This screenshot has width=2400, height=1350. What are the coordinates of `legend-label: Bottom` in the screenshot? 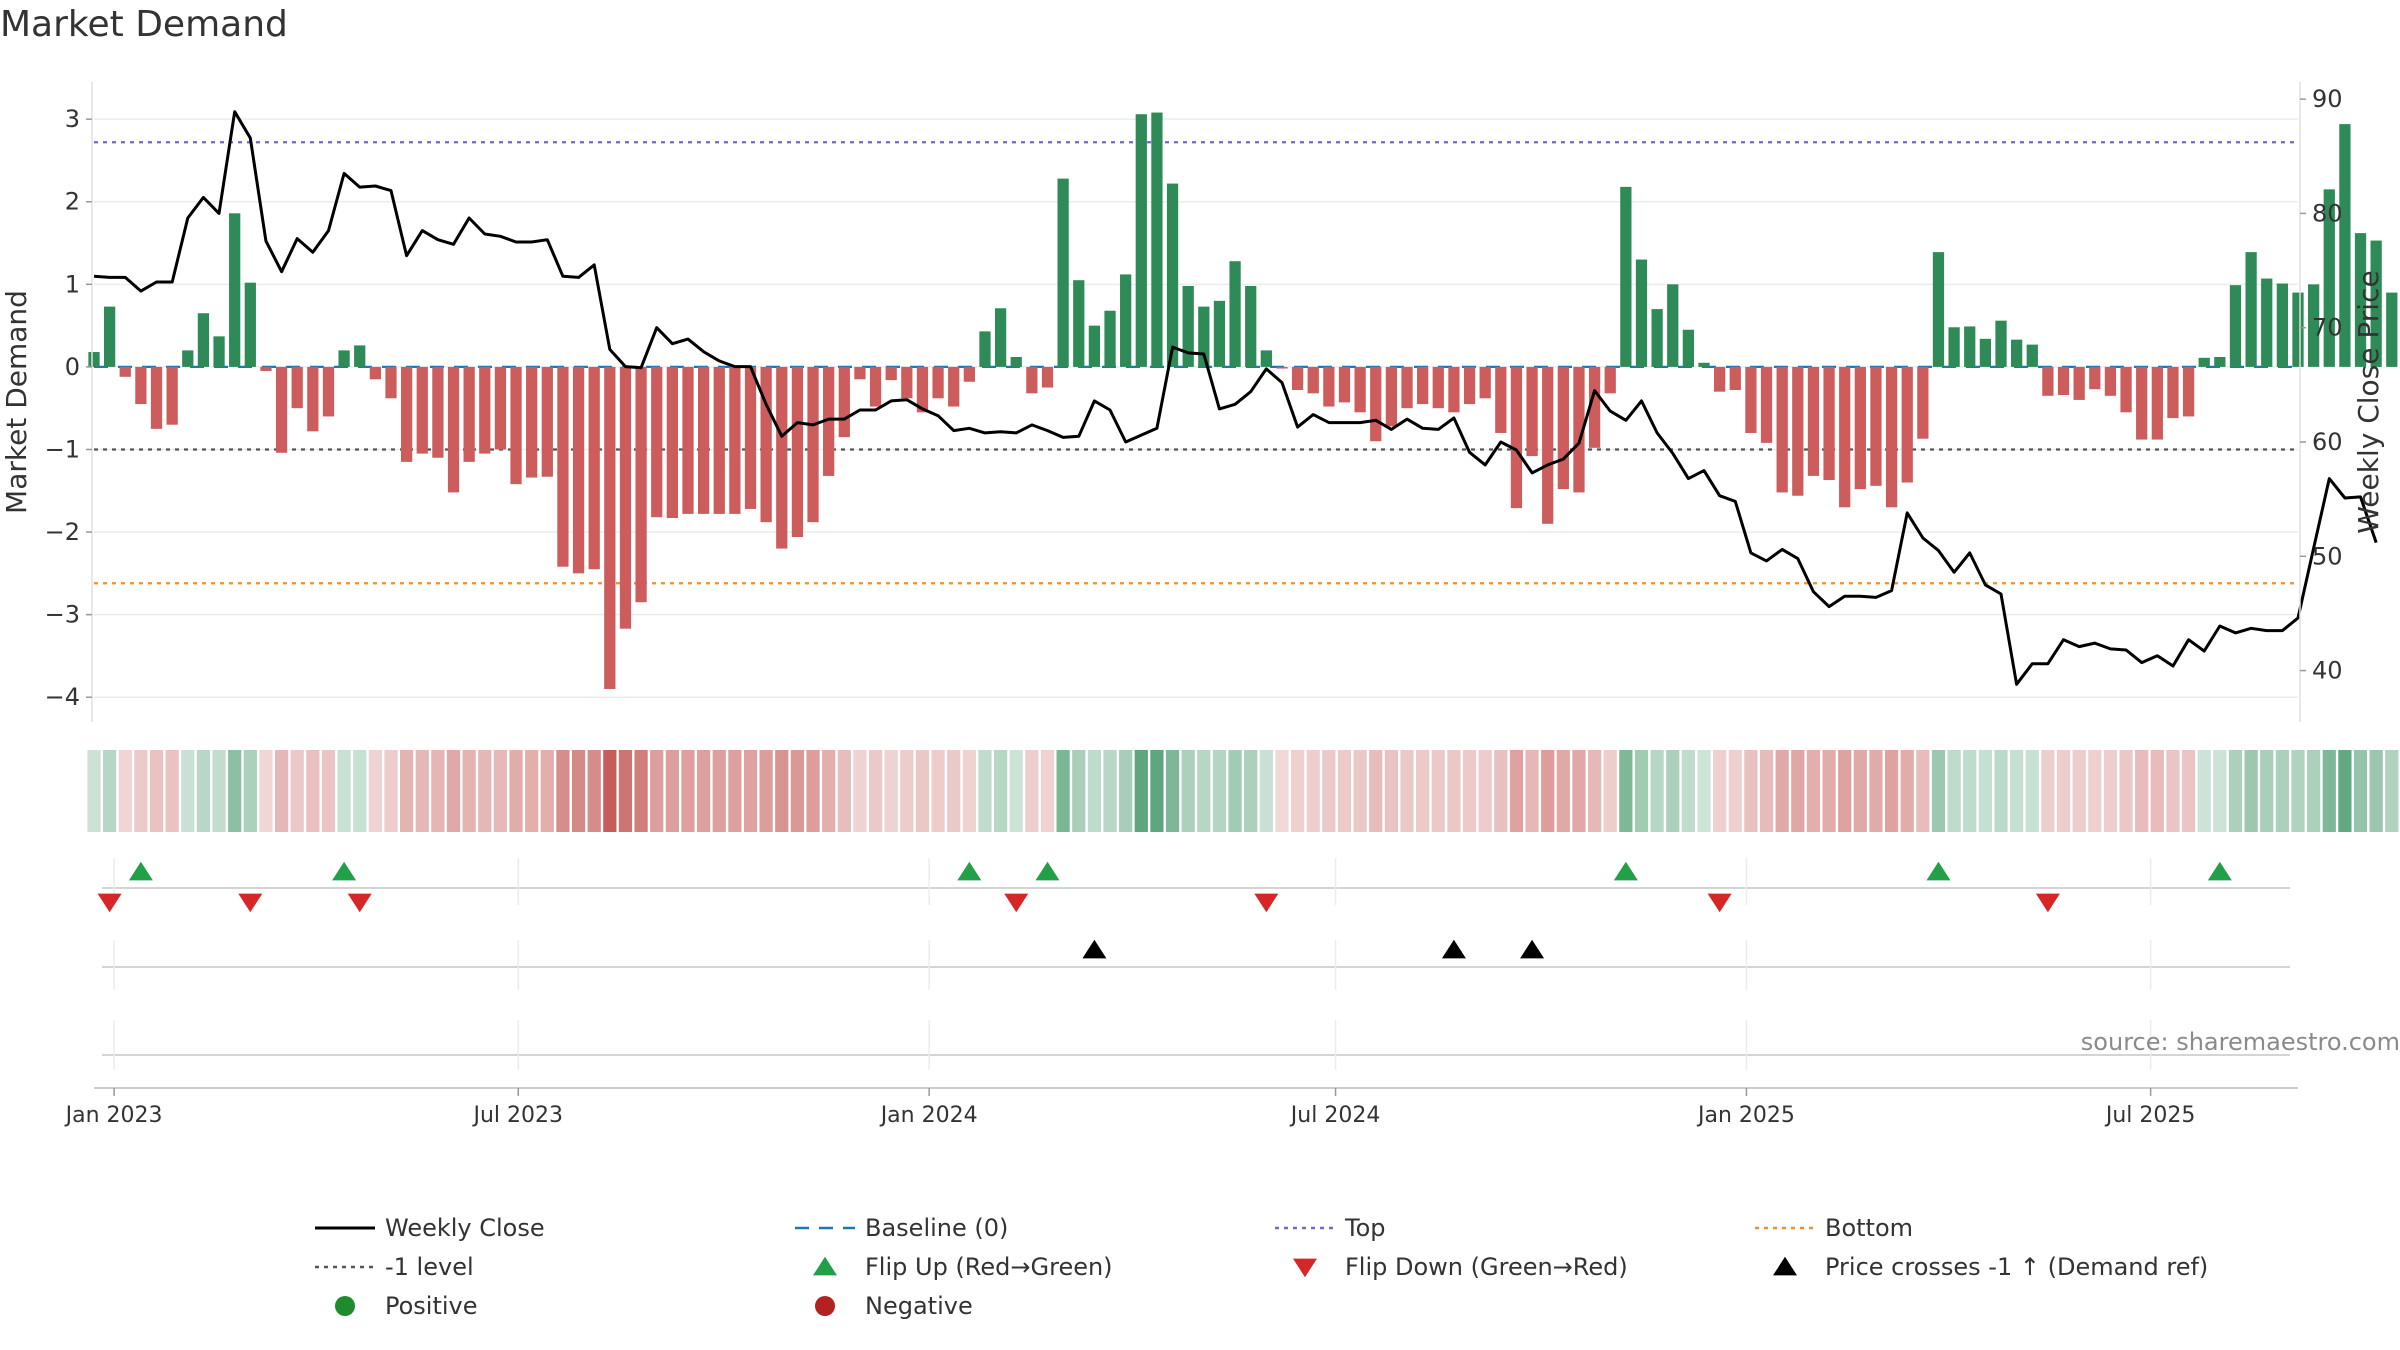 It's located at (1869, 1228).